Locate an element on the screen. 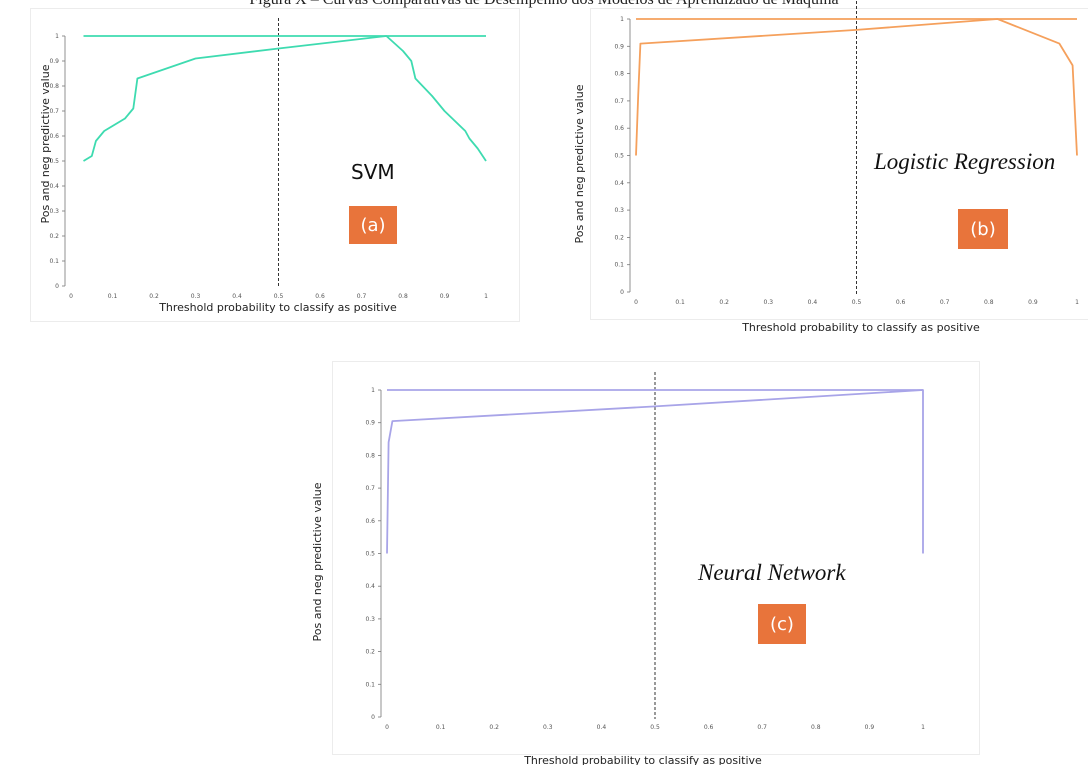 The image size is (1088, 765). panel-badge-label: (c) is located at coordinates (782, 624).